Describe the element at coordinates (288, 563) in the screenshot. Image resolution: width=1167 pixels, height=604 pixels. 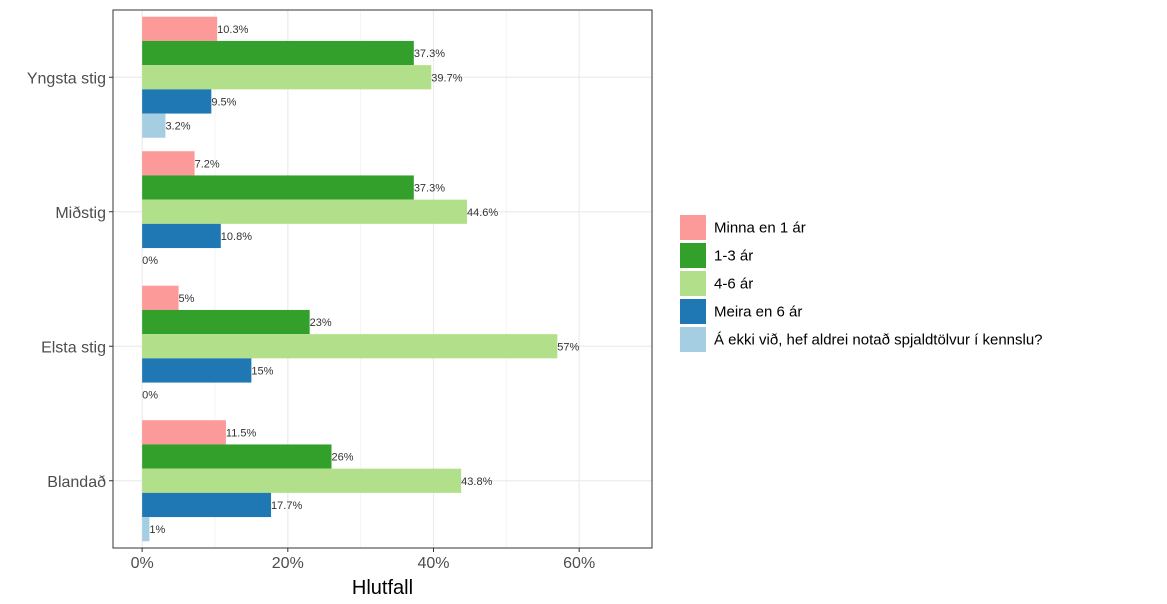
I see `x-tick-label: 20%` at that location.